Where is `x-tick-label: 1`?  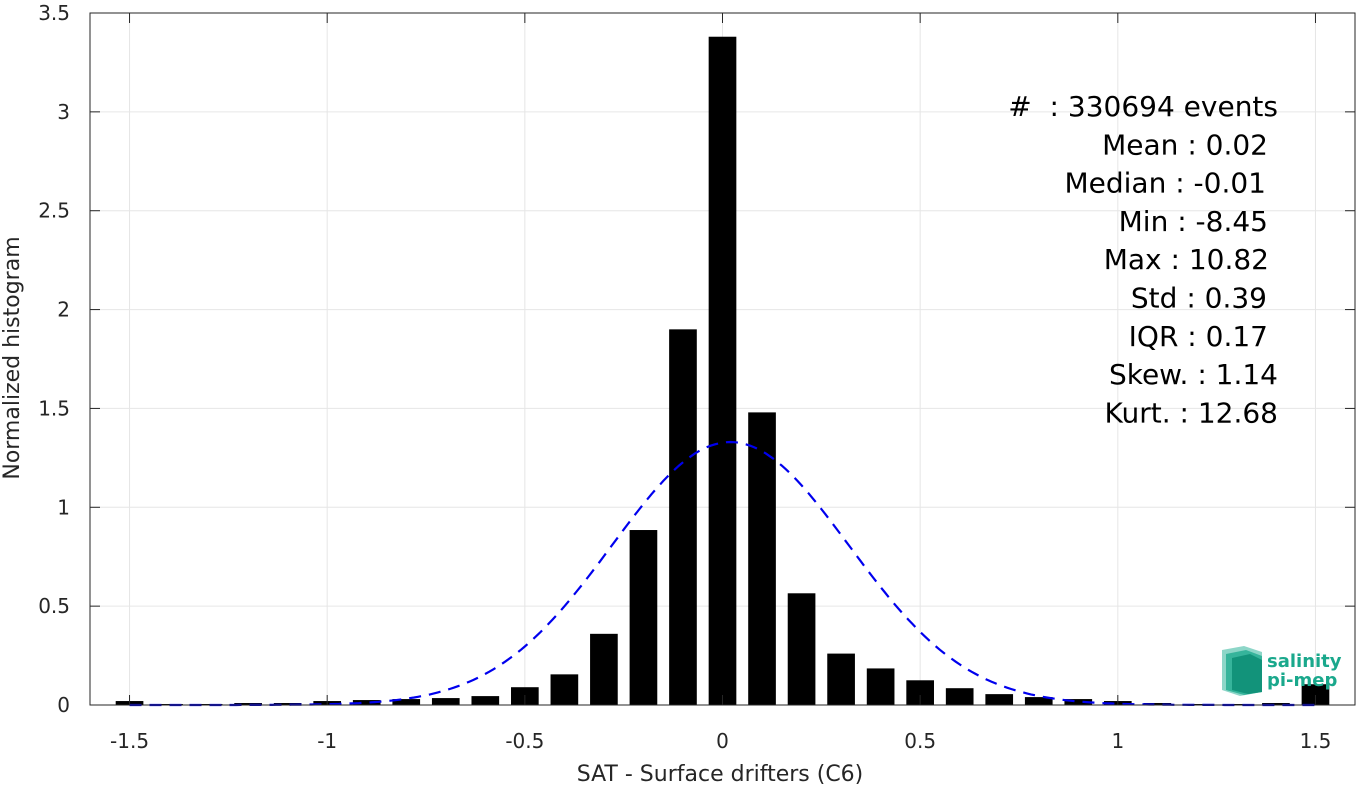
x-tick-label: 1 is located at coordinates (1117, 741).